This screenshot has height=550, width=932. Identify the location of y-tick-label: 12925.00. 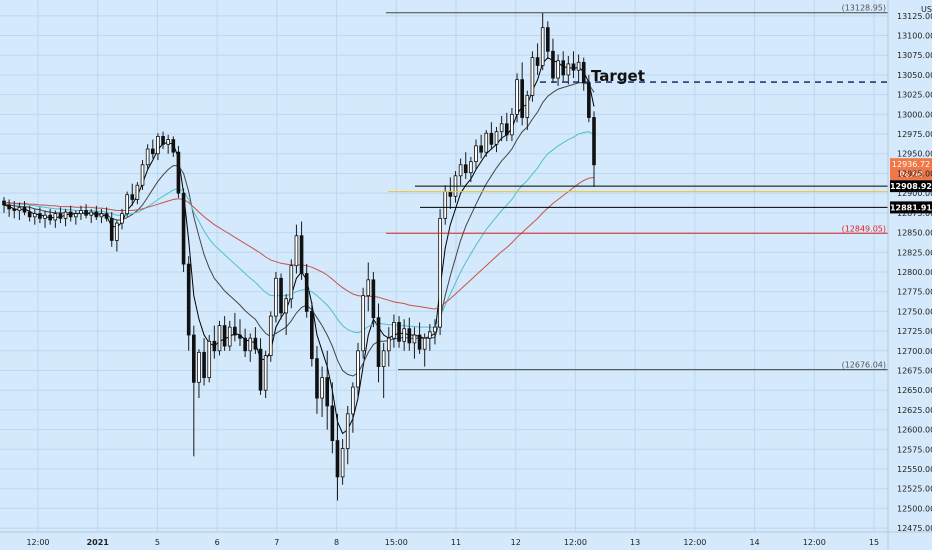
(914, 173).